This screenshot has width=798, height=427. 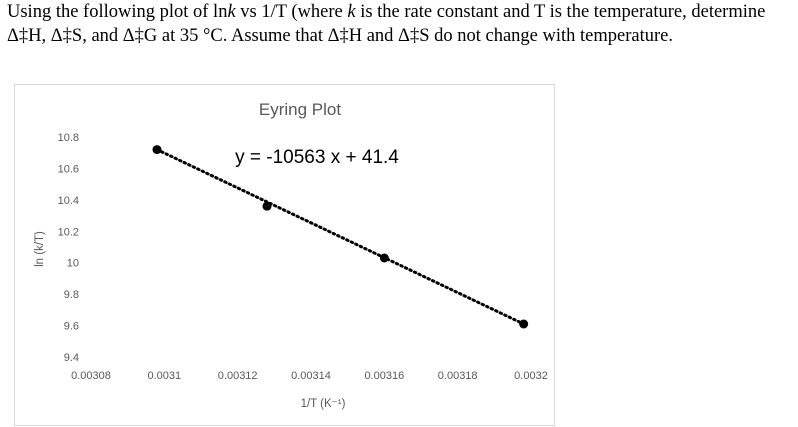 What do you see at coordinates (68, 169) in the screenshot?
I see `y-tick-label: 10.6` at bounding box center [68, 169].